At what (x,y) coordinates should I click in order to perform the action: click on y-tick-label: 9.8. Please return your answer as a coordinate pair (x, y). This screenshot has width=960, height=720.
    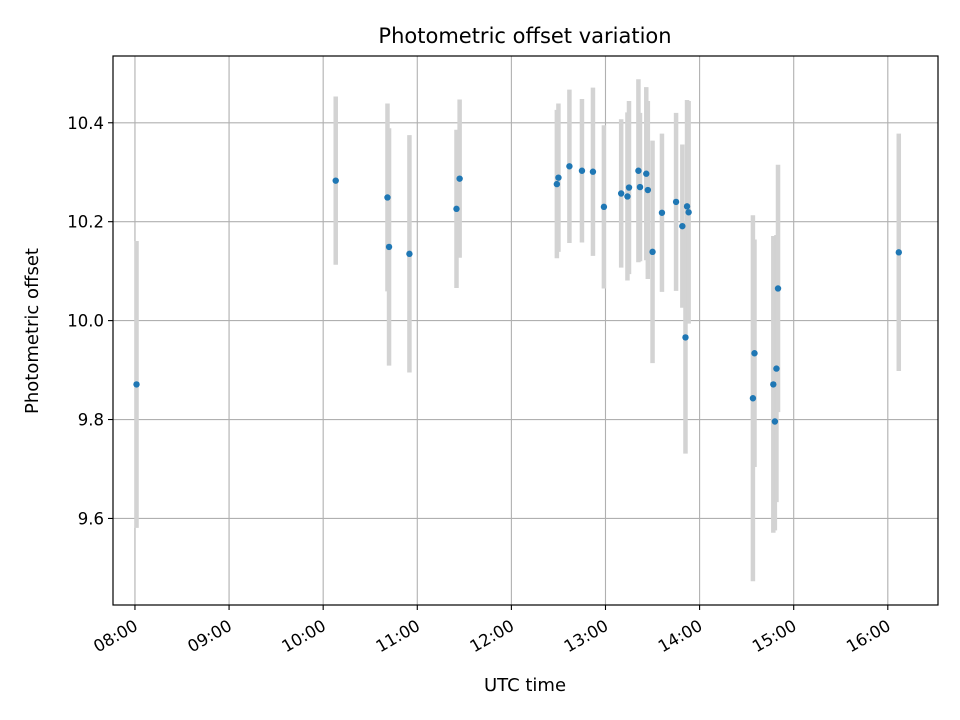
    Looking at the image, I should click on (91, 420).